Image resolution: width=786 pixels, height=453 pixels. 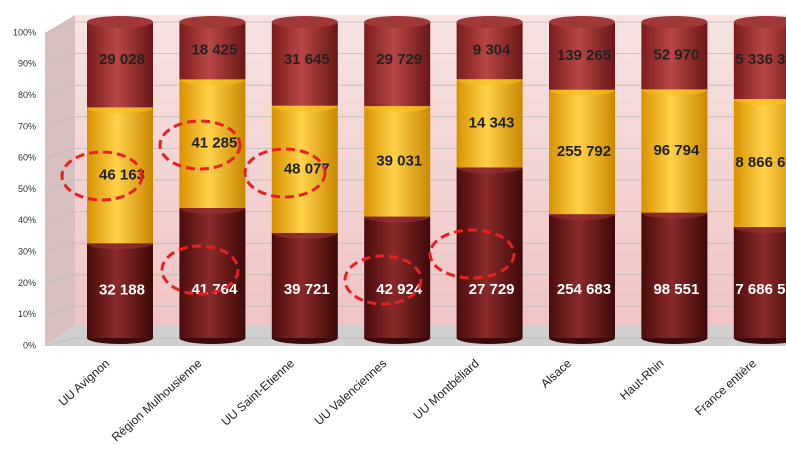 I want to click on y-tick-label: 70%, so click(x=27, y=126).